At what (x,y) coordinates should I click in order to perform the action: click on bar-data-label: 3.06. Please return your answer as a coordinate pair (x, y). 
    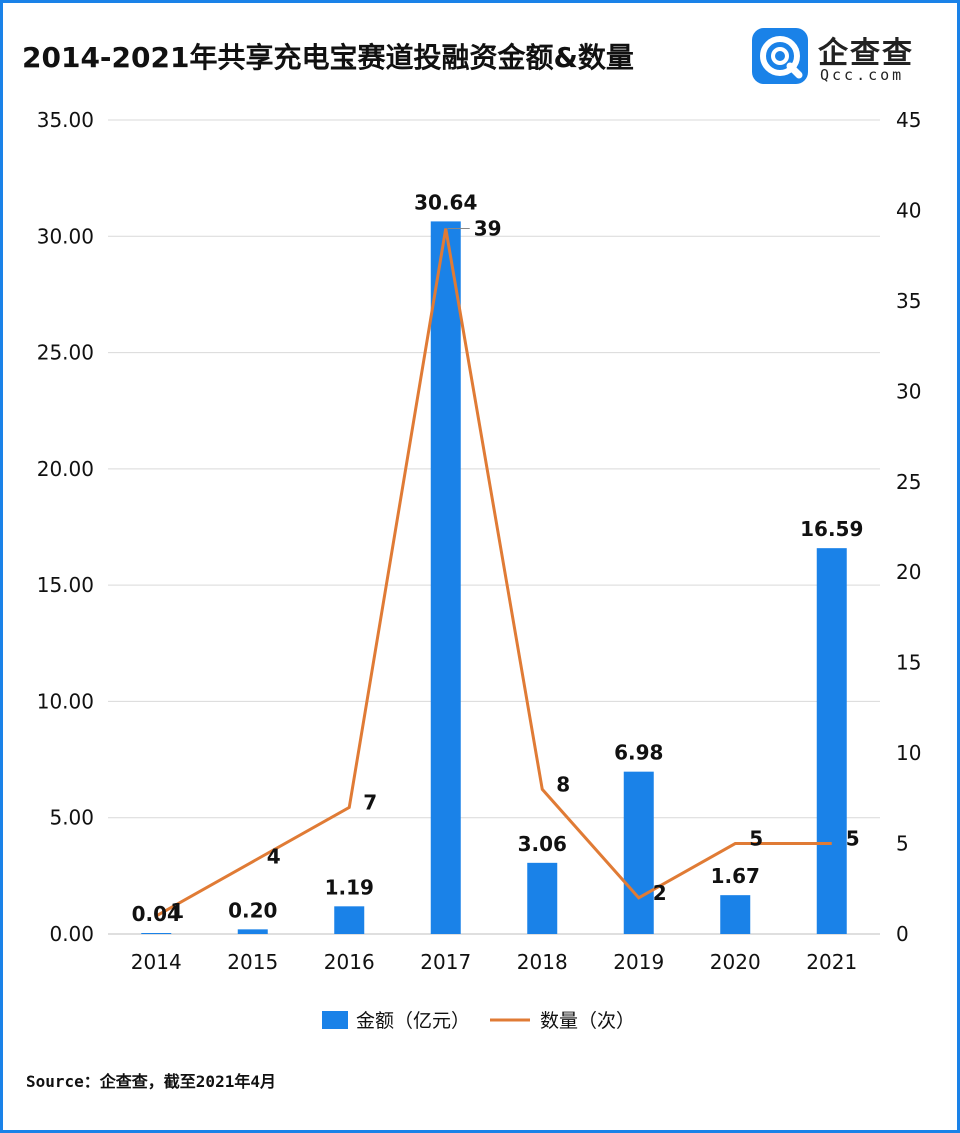
    Looking at the image, I should click on (542, 844).